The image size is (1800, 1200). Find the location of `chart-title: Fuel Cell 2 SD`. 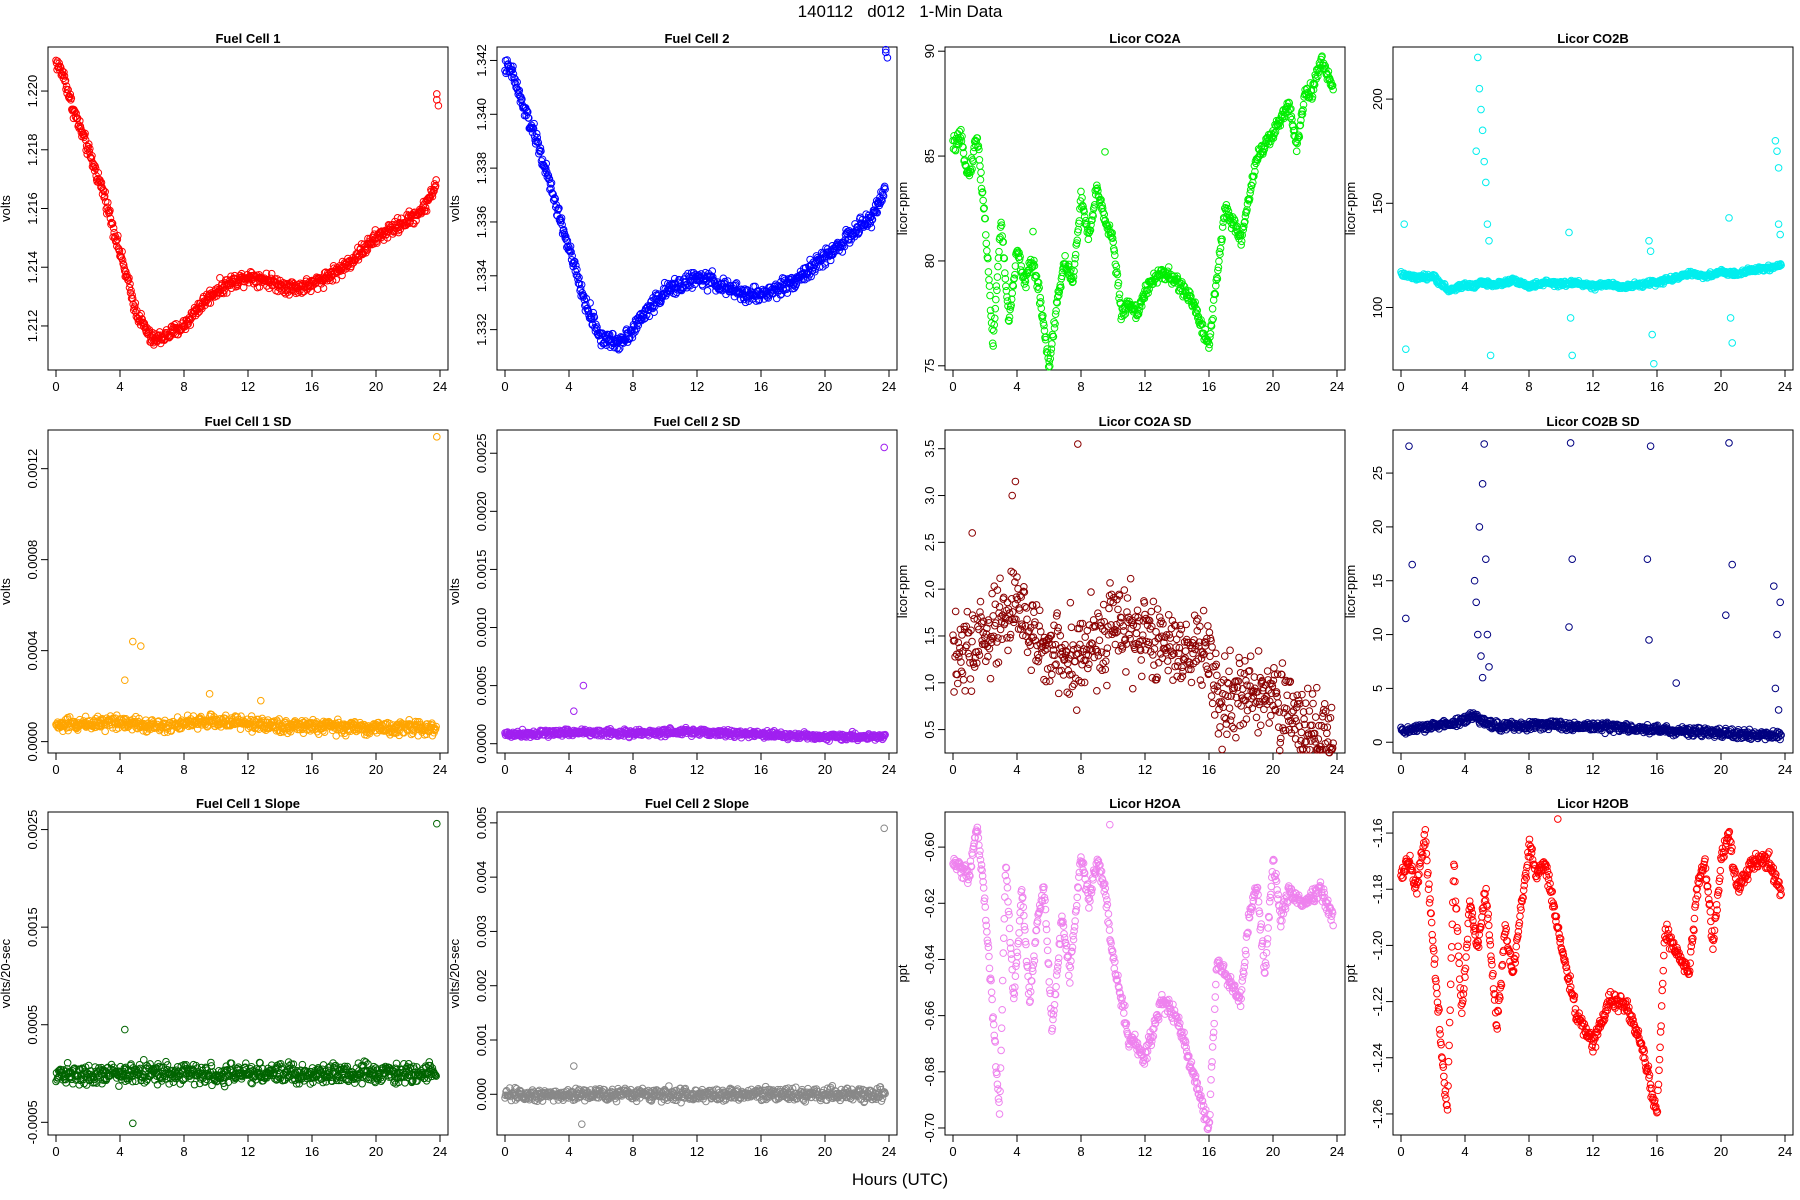

chart-title: Fuel Cell 2 SD is located at coordinates (697, 421).